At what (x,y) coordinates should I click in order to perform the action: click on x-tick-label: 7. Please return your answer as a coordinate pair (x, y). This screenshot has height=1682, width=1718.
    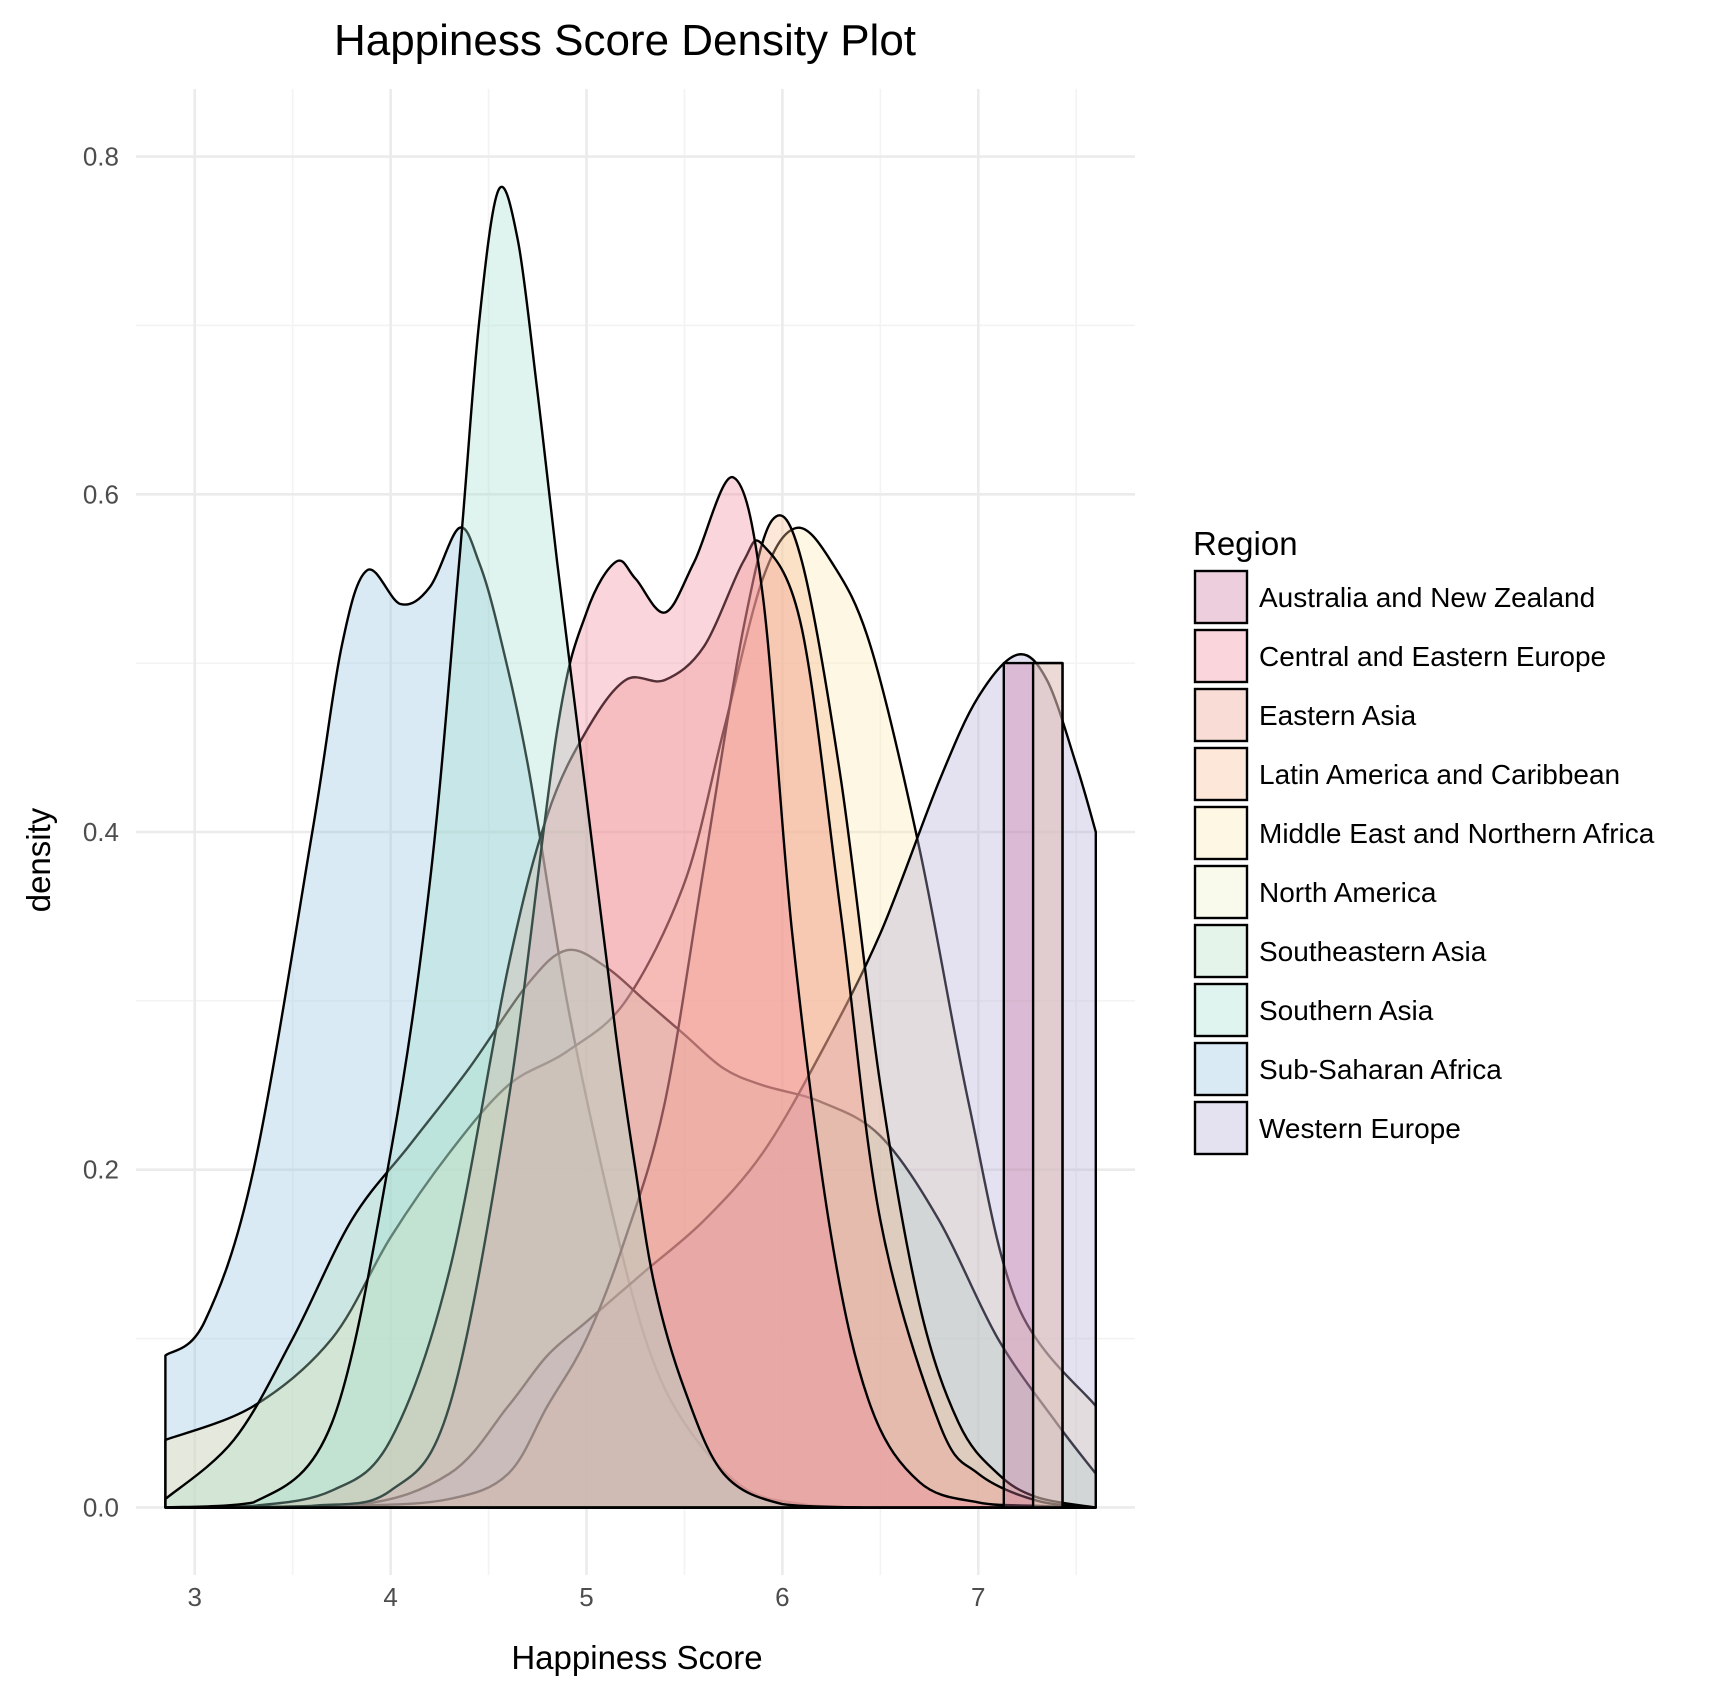
    Looking at the image, I should click on (978, 1597).